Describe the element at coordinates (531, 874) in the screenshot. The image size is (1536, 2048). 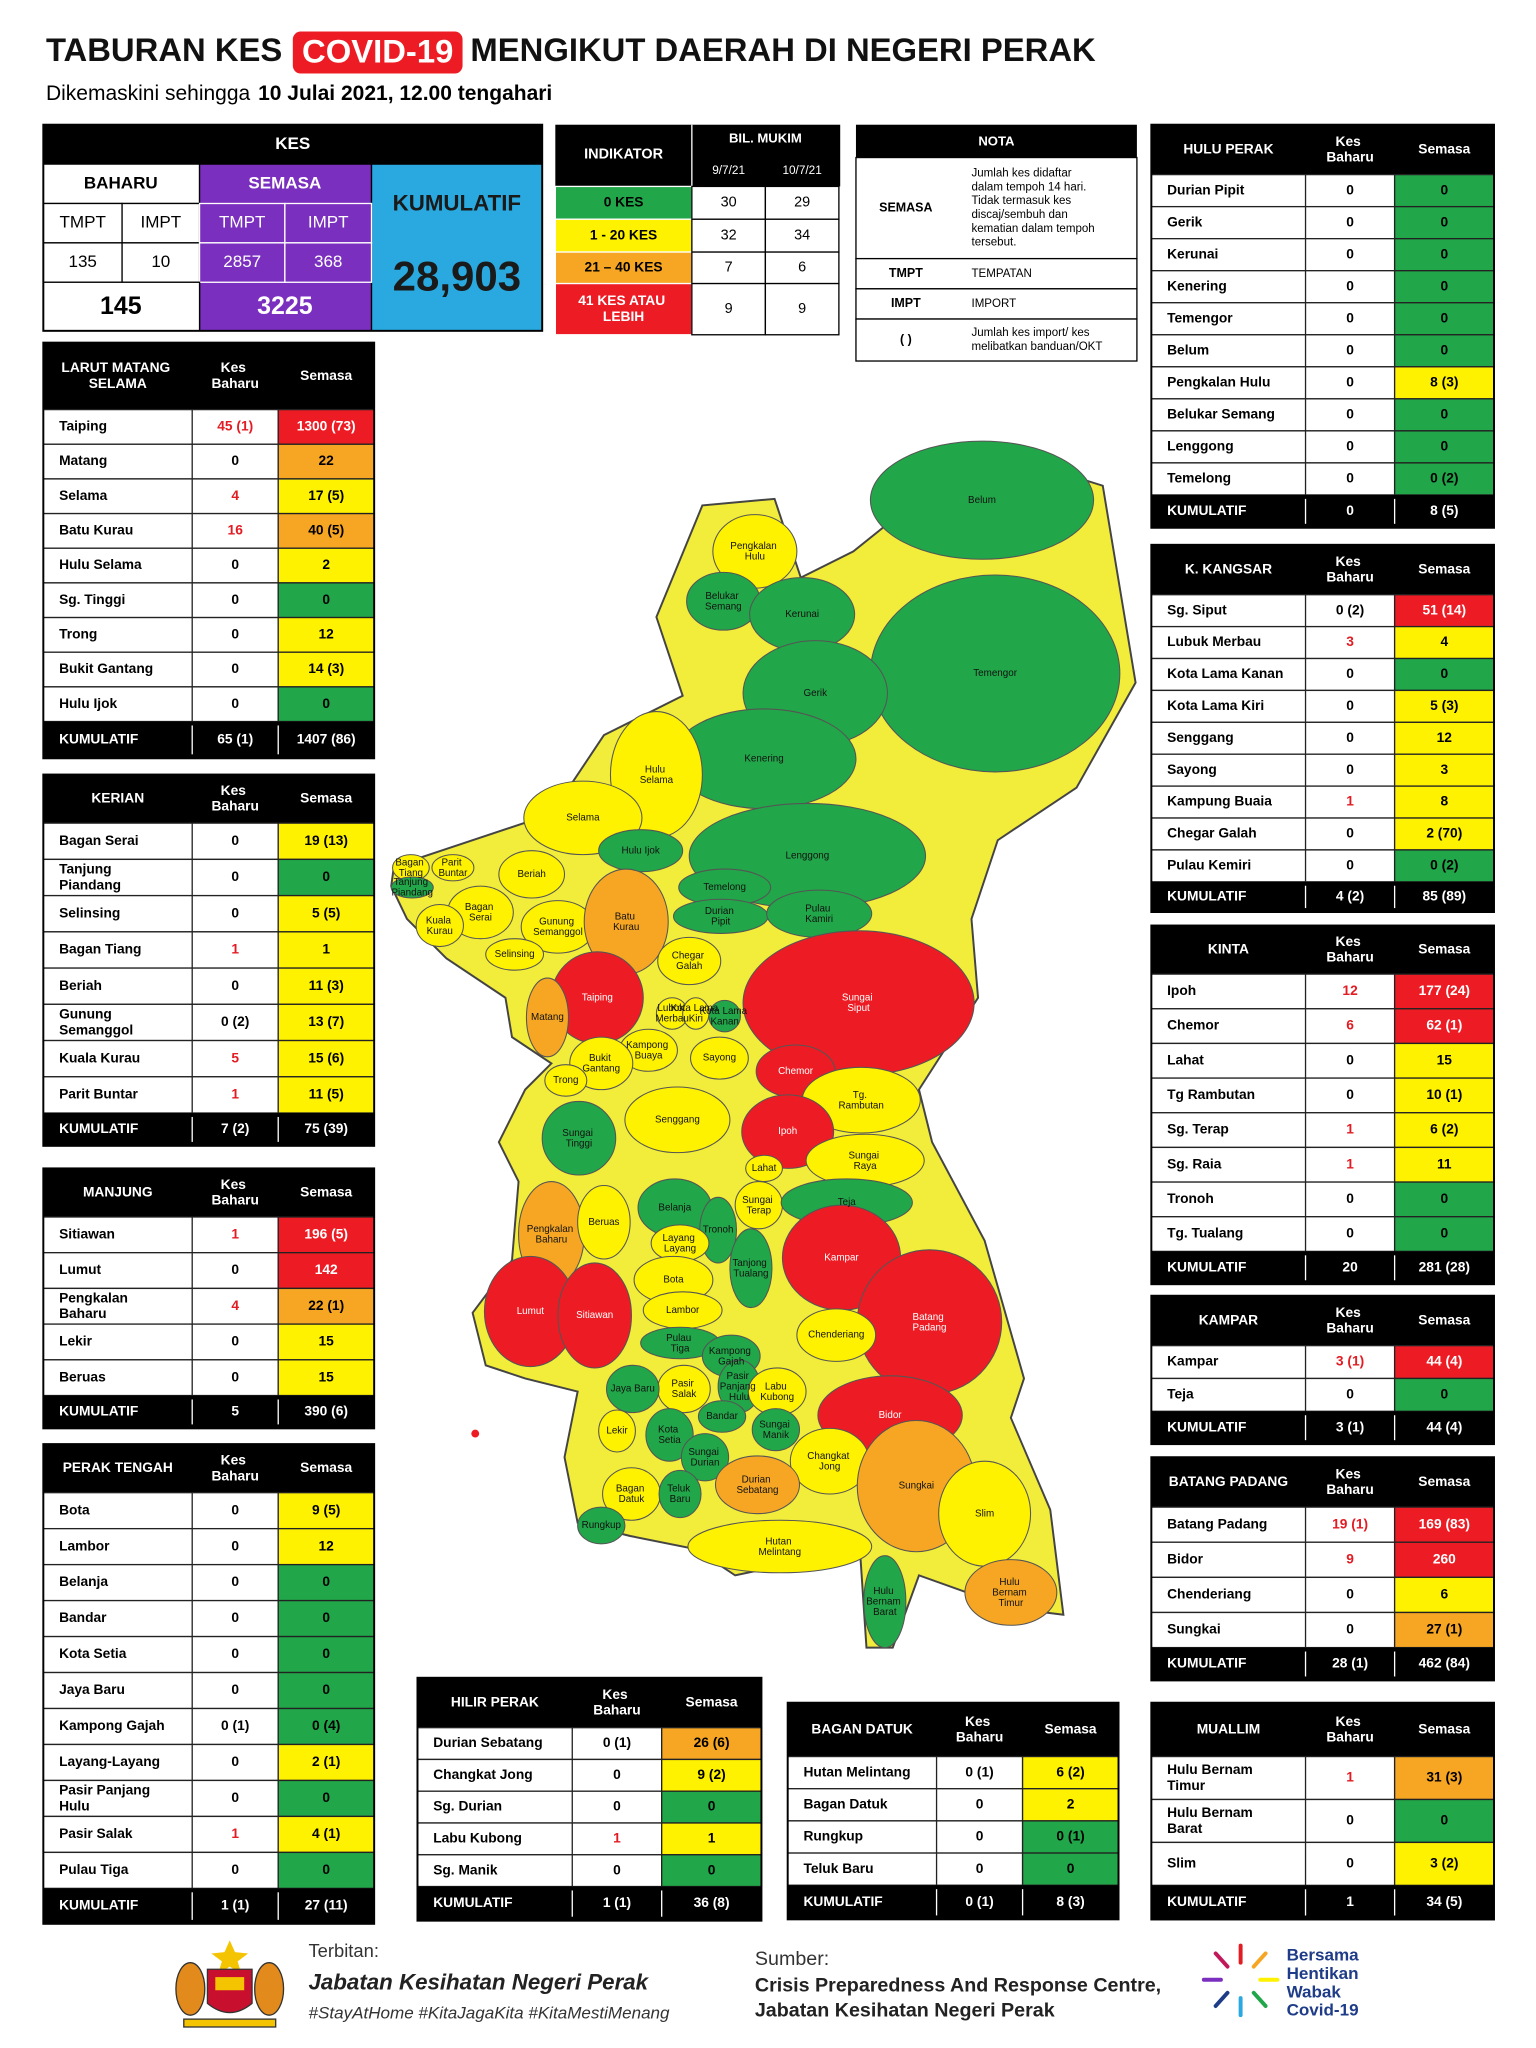
I see `map-label: Beriah` at that location.